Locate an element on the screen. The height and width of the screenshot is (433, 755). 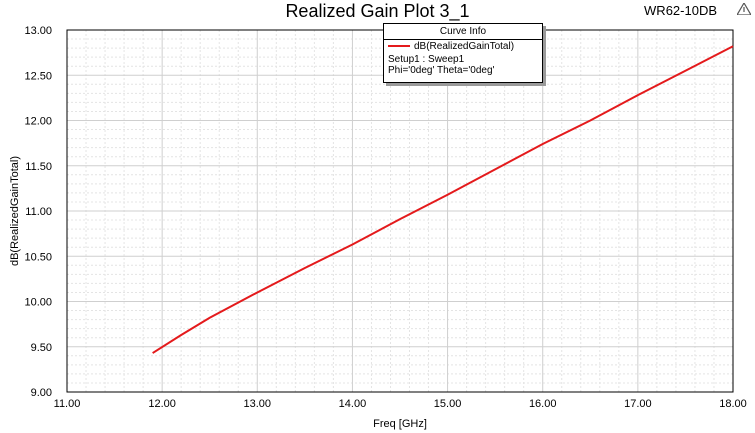
legend-variables: Phi='0deg' Theta='0deg' is located at coordinates (441, 70).